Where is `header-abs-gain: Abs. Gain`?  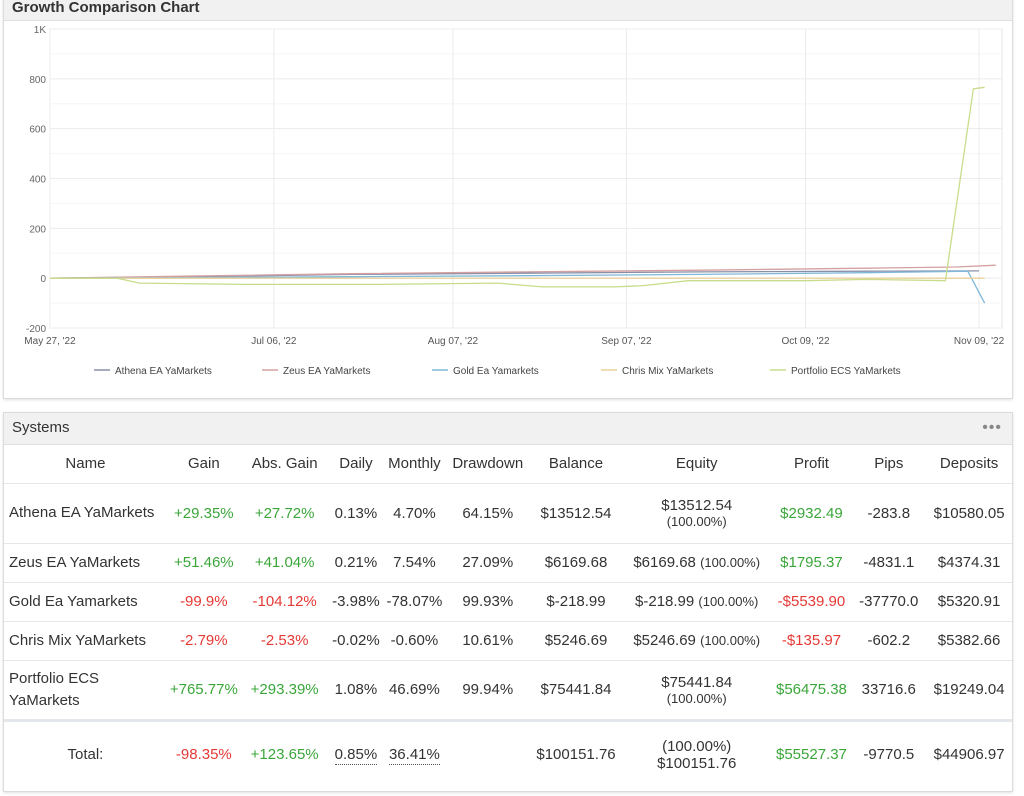
header-abs-gain: Abs. Gain is located at coordinates (284, 464).